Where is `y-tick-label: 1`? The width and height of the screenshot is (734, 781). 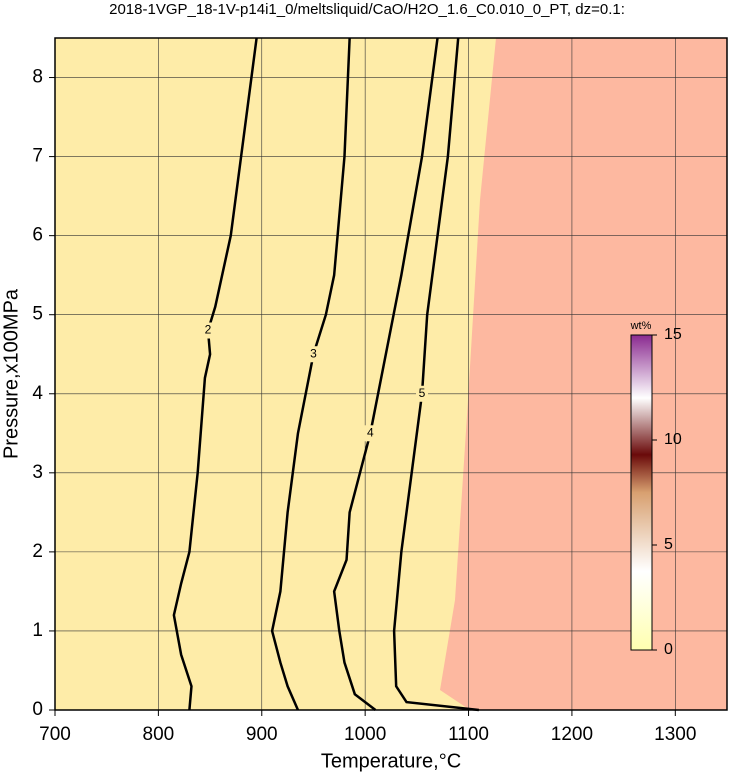
y-tick-label: 1 is located at coordinates (37, 630).